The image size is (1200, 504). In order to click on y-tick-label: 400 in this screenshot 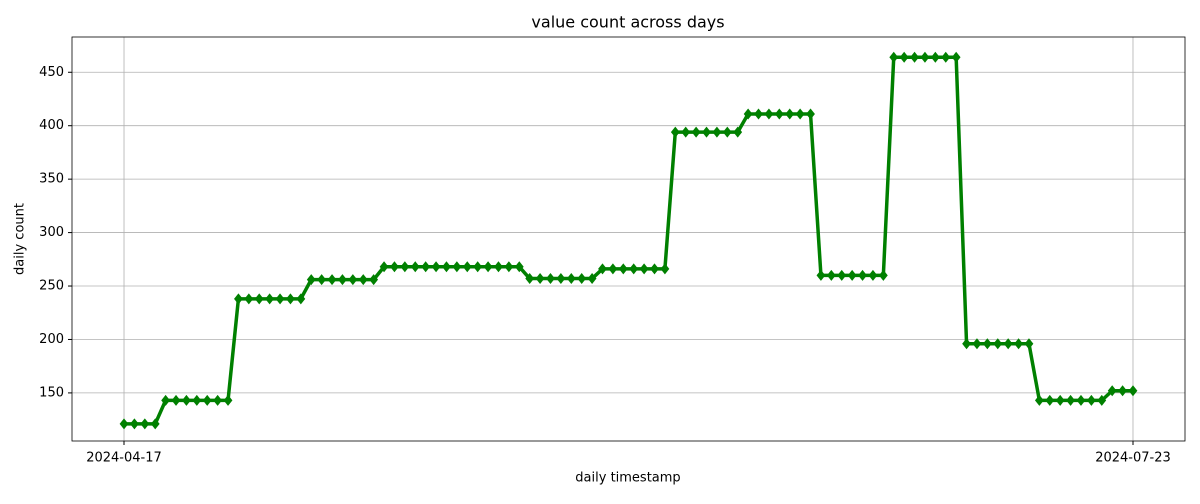, I will do `click(51, 125)`.